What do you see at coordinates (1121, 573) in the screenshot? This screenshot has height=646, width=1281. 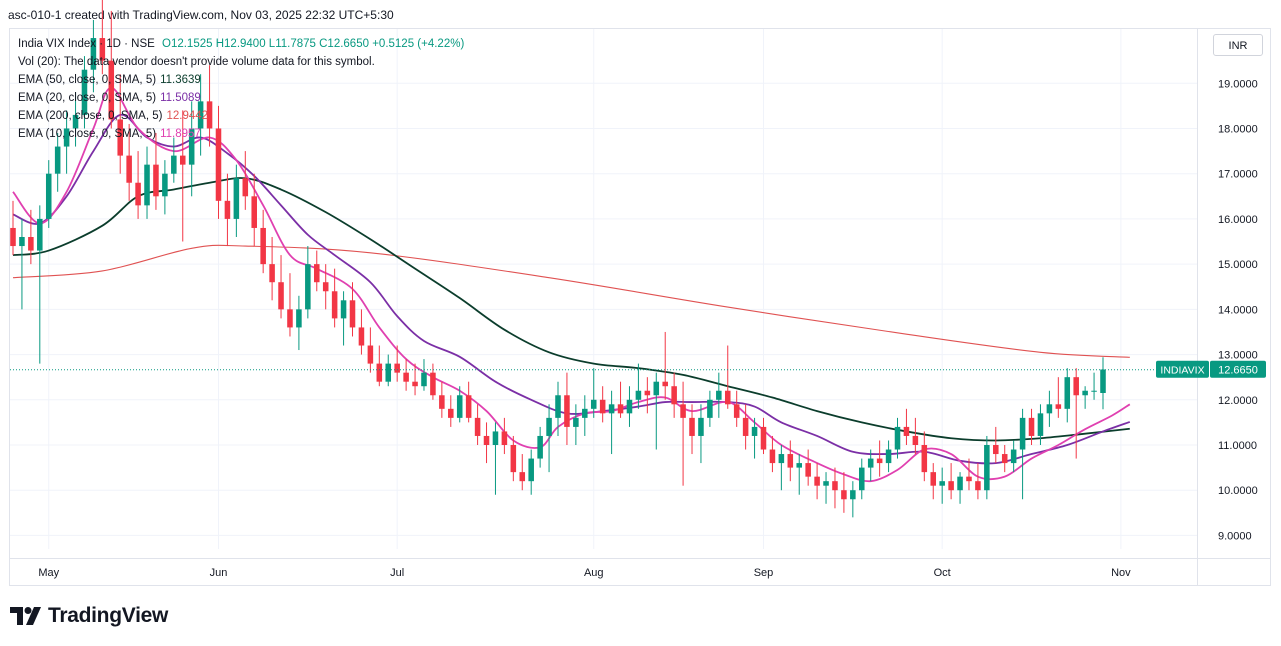 I see `x-tick-label: Nov` at bounding box center [1121, 573].